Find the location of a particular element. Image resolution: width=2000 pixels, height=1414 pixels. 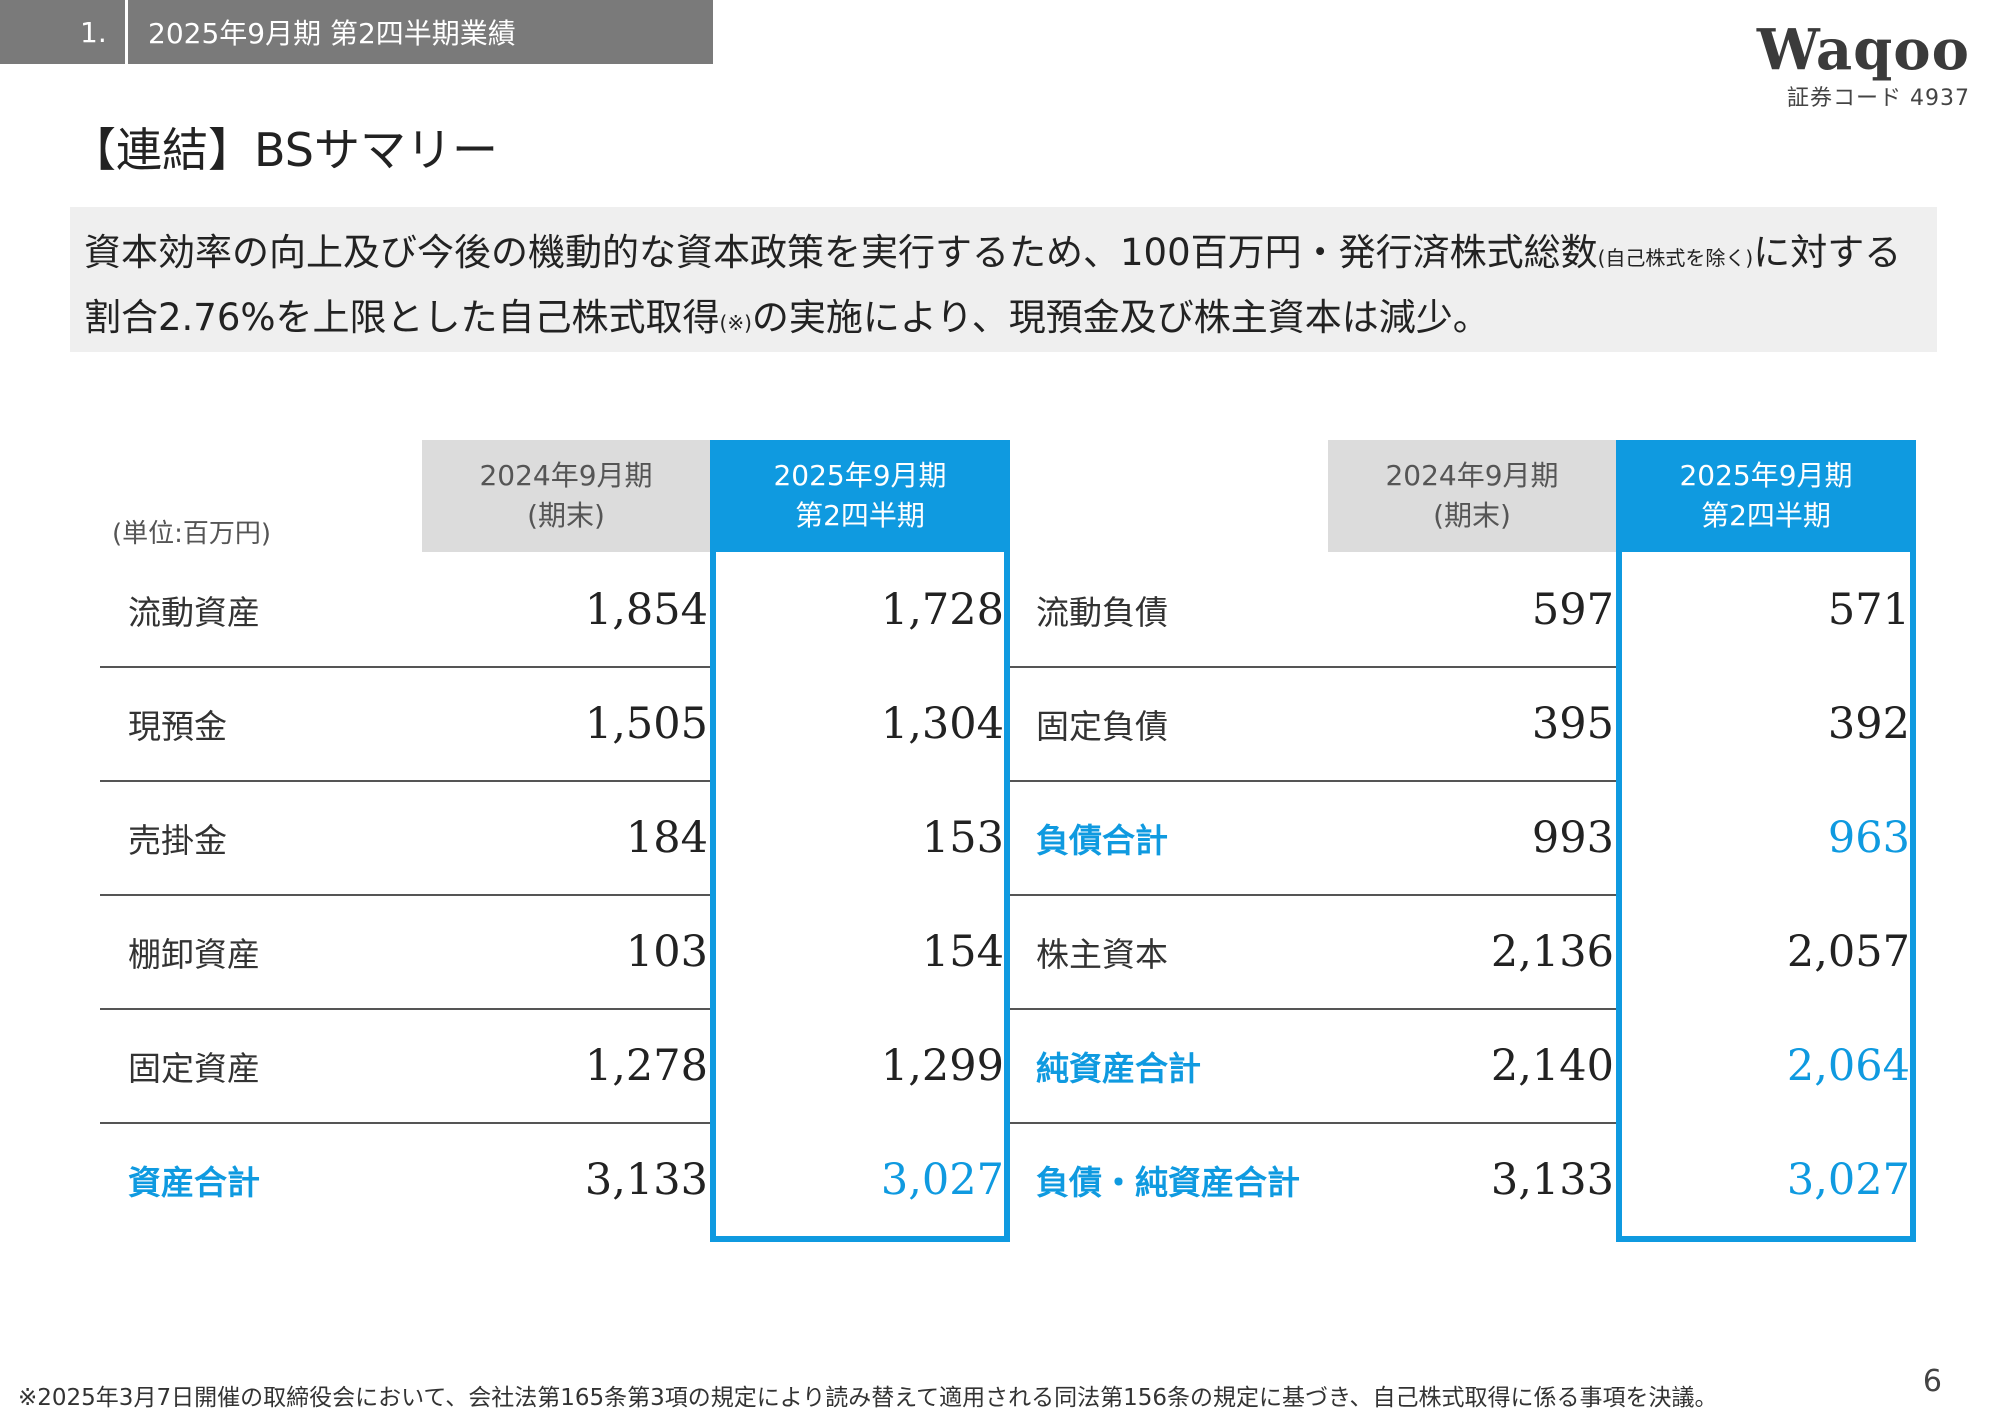

liabilities-net-assets-total-prev-value: 3,133 is located at coordinates (1552, 1180).